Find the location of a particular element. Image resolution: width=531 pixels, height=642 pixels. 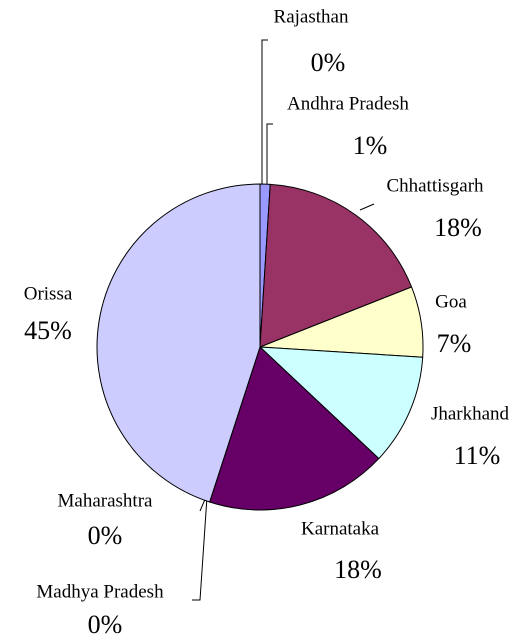

slice-name: Madhya Pradesh is located at coordinates (100, 591).